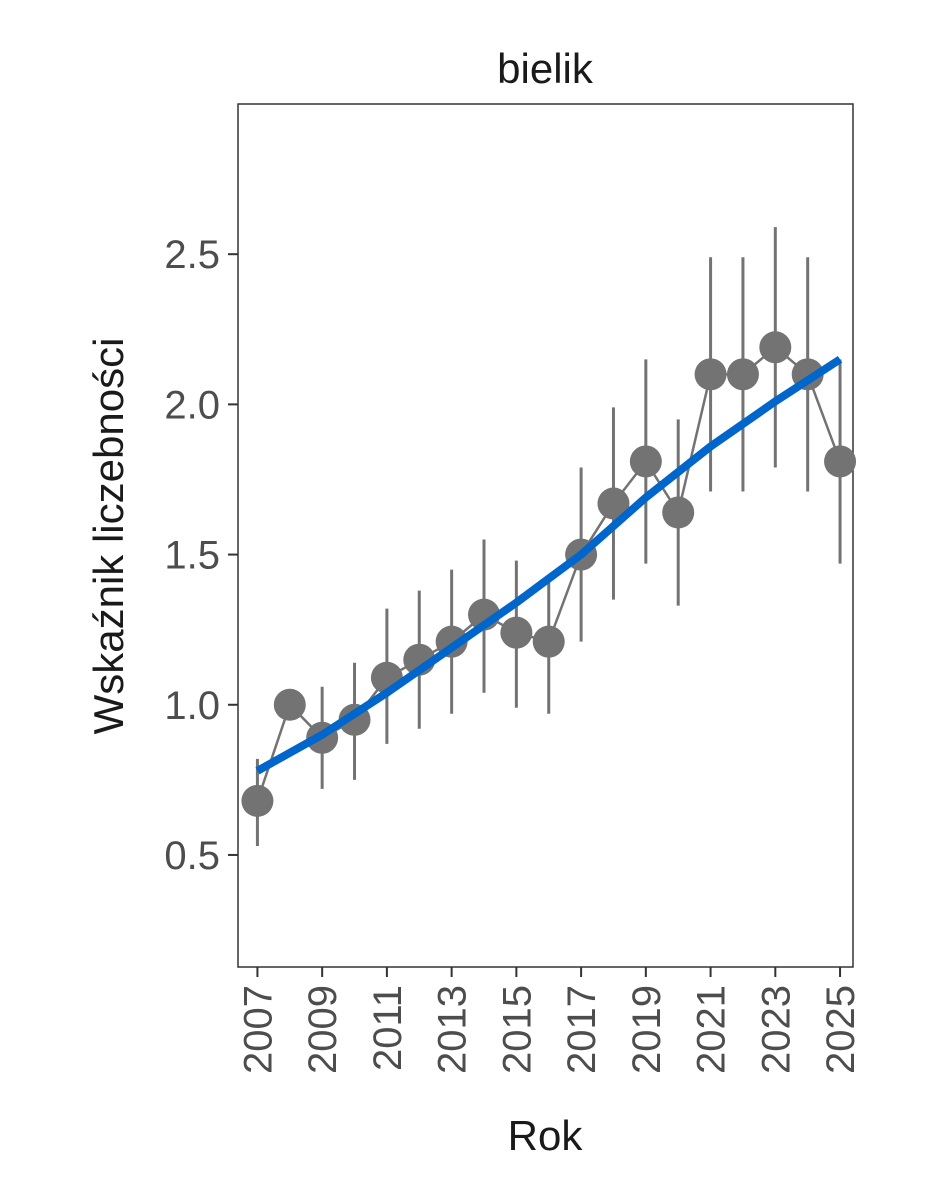 This screenshot has width=944, height=1181. Describe the element at coordinates (192, 556) in the screenshot. I see `y-tick-label: 1.5` at that location.